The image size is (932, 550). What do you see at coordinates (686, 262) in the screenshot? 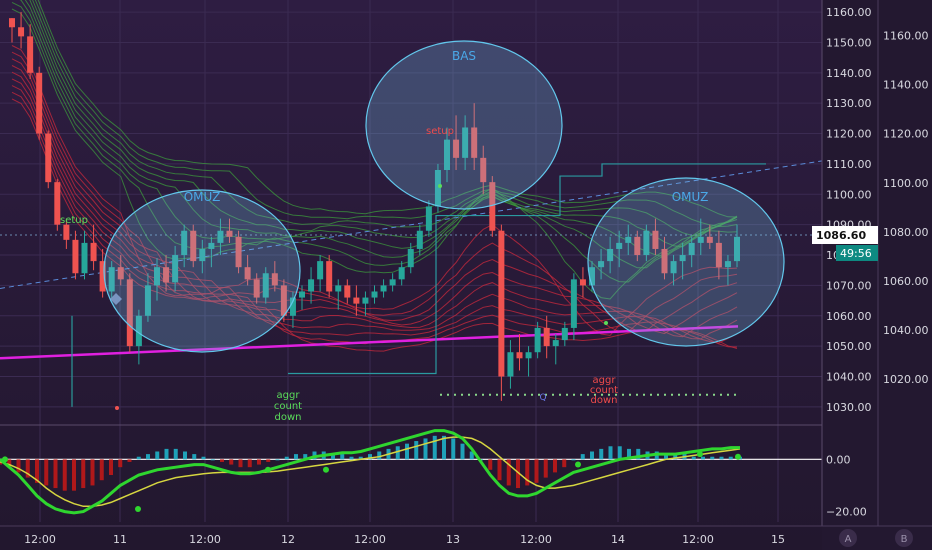
I see `right-shoulder-circle` at bounding box center [686, 262].